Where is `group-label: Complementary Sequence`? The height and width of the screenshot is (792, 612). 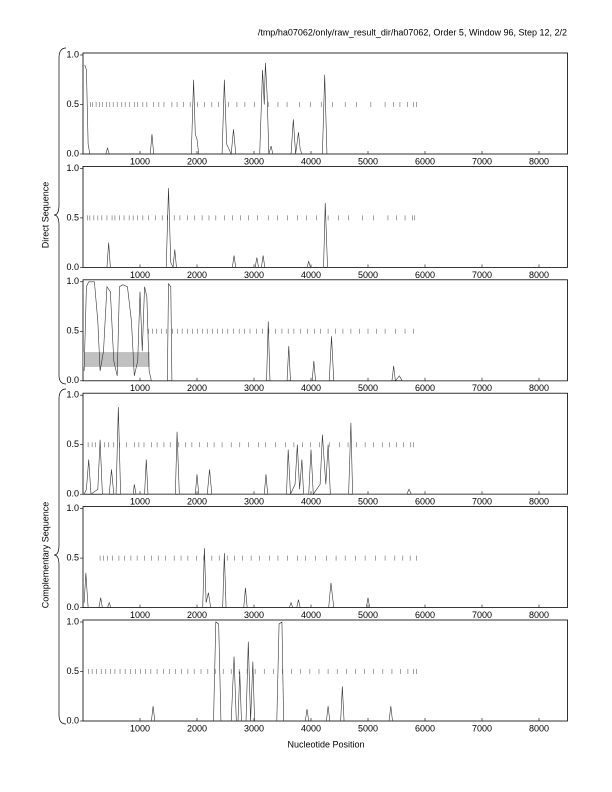
group-label: Complementary Sequence is located at coordinates (45, 555).